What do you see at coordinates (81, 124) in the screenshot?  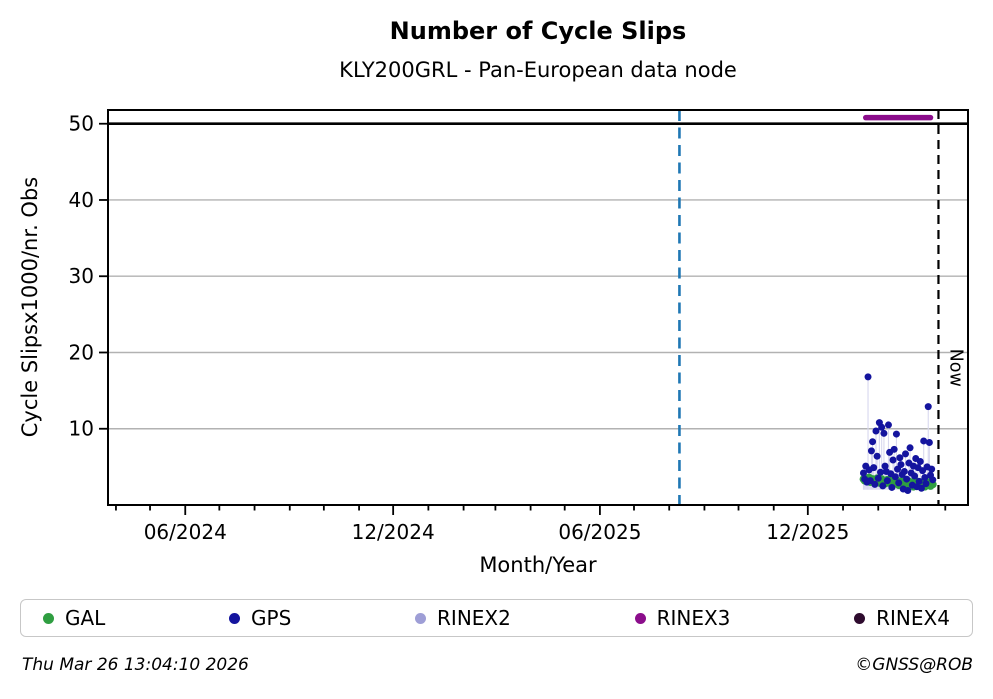 I see `svg-text: 50` at bounding box center [81, 124].